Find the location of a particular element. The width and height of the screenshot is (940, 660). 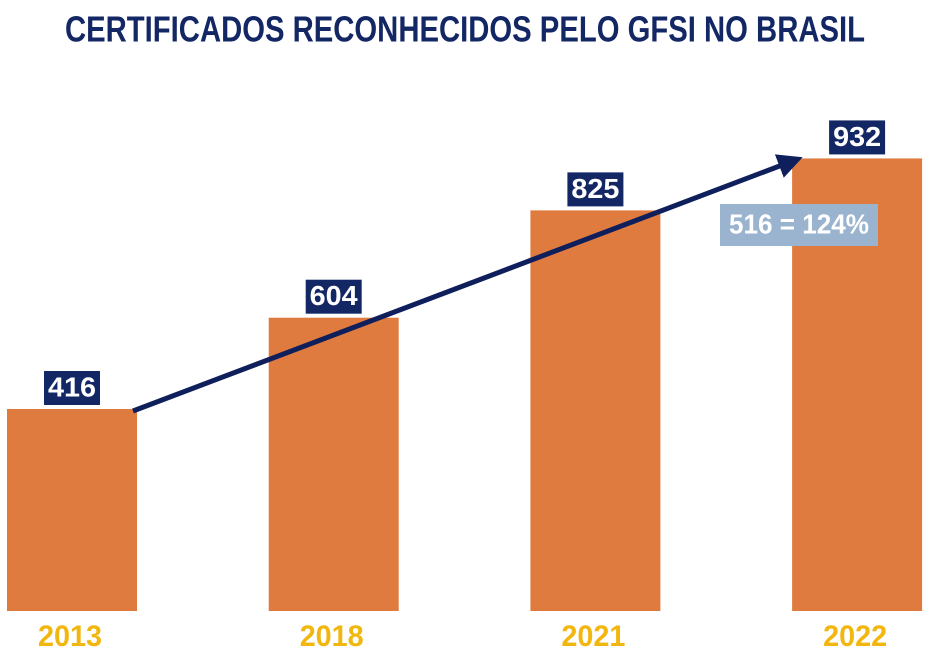

value-label: 932 is located at coordinates (857, 136).